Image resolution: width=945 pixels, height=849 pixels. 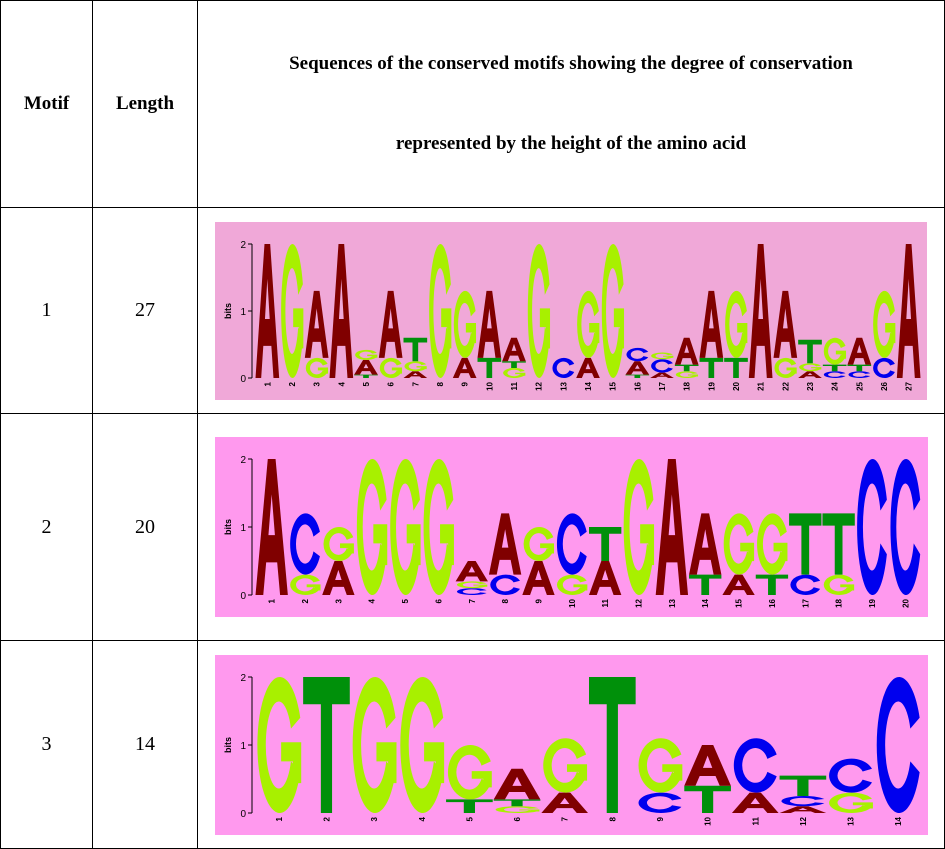 What do you see at coordinates (905, 602) in the screenshot?
I see `x-tick-label: 20` at bounding box center [905, 602].